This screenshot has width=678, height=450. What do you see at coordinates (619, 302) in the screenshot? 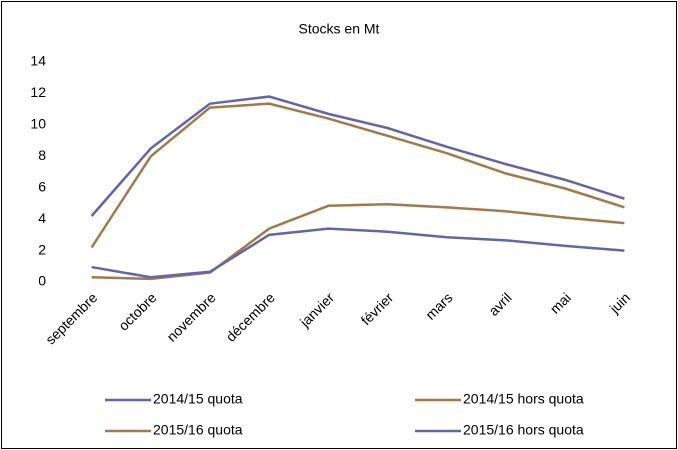
I see `x-tick-label: juin` at bounding box center [619, 302].